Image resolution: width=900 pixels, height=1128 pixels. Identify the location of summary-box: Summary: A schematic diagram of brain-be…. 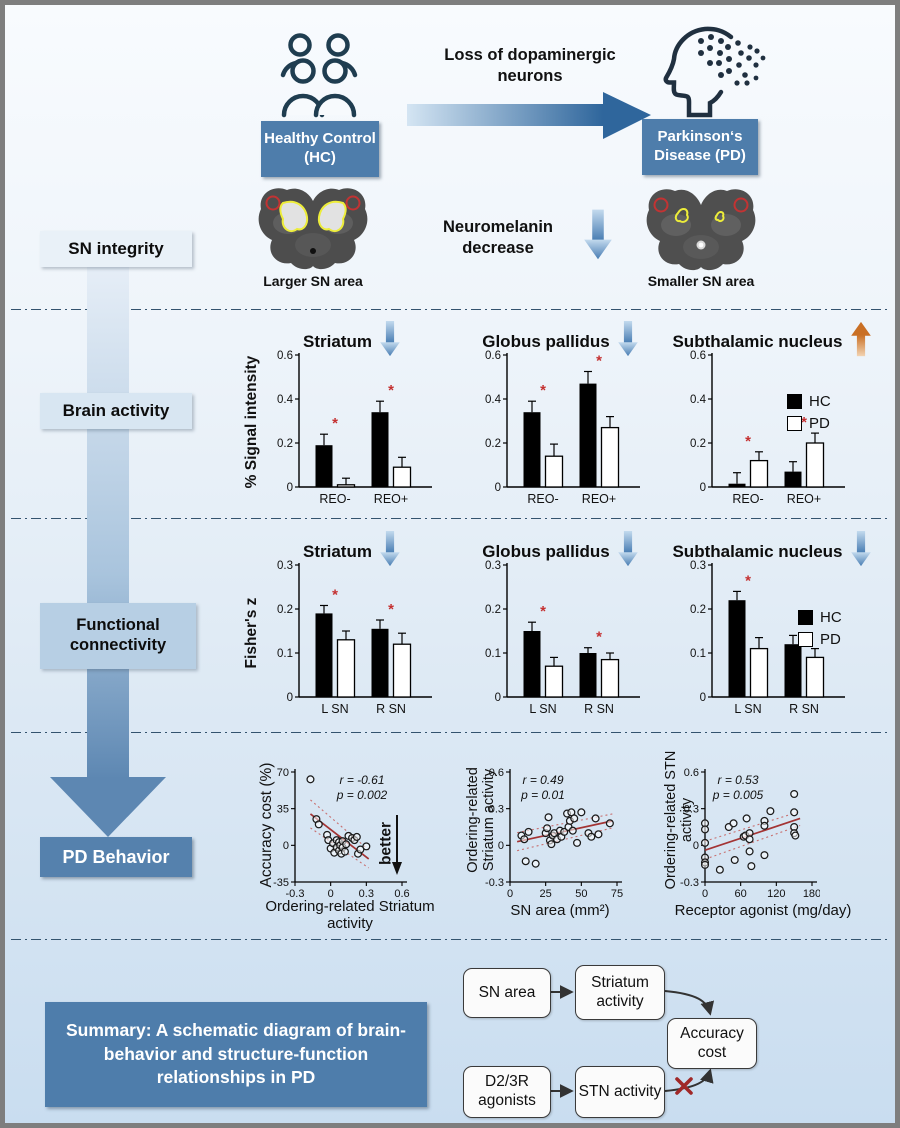
(236, 1054).